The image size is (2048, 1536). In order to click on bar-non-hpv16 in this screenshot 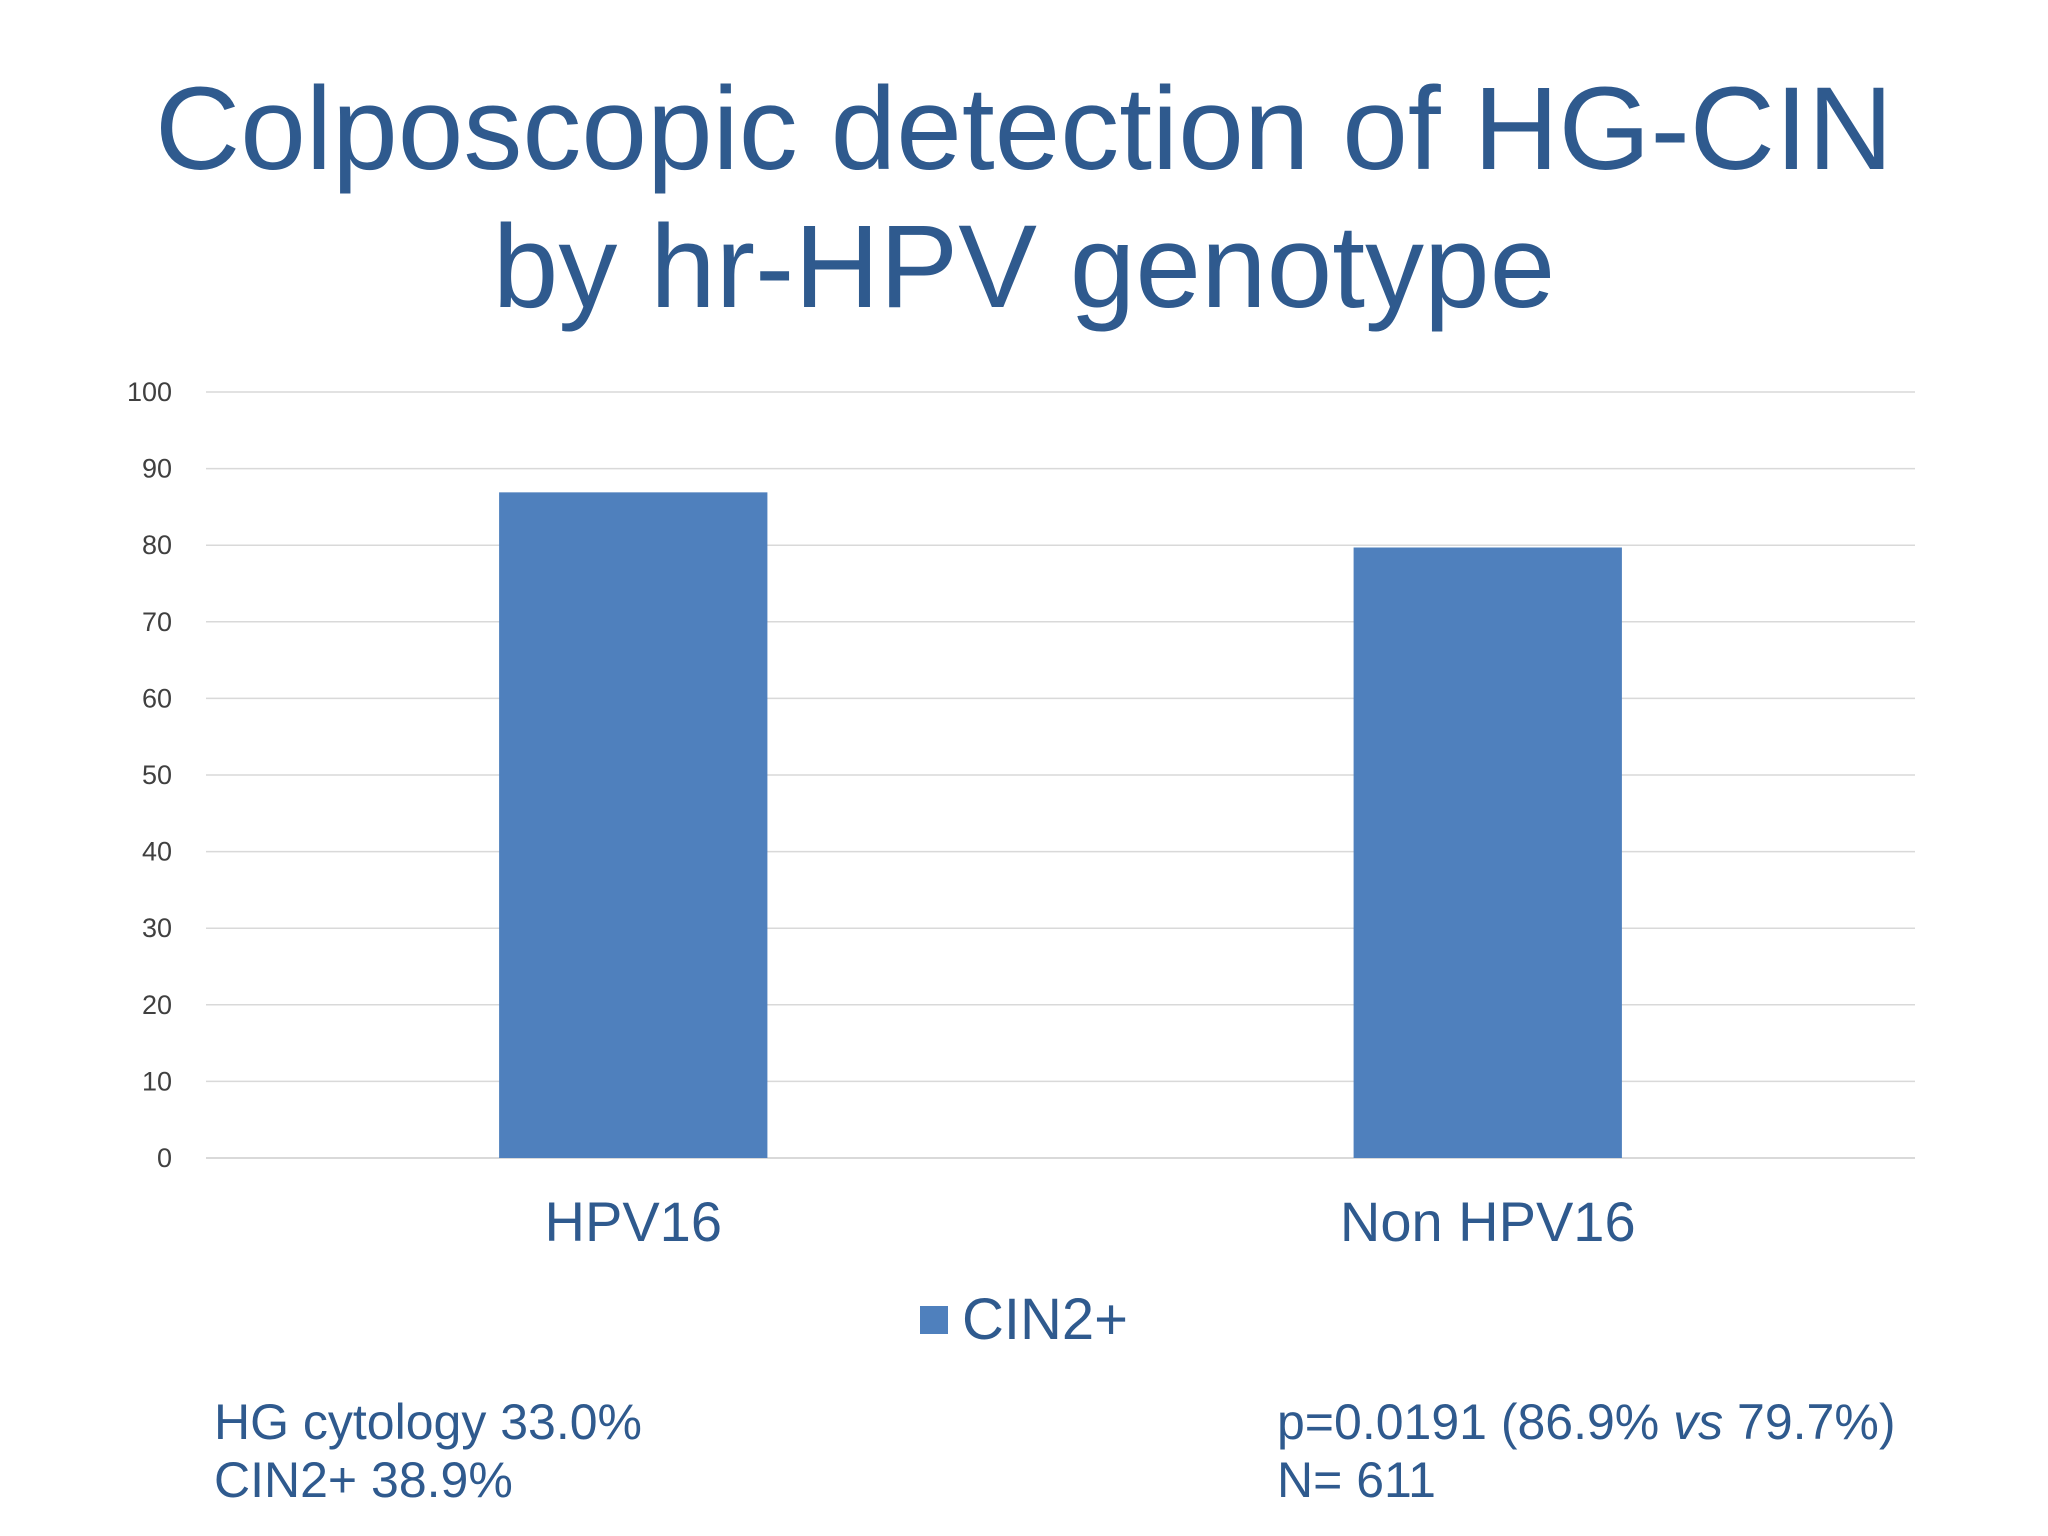, I will do `click(1487, 852)`.